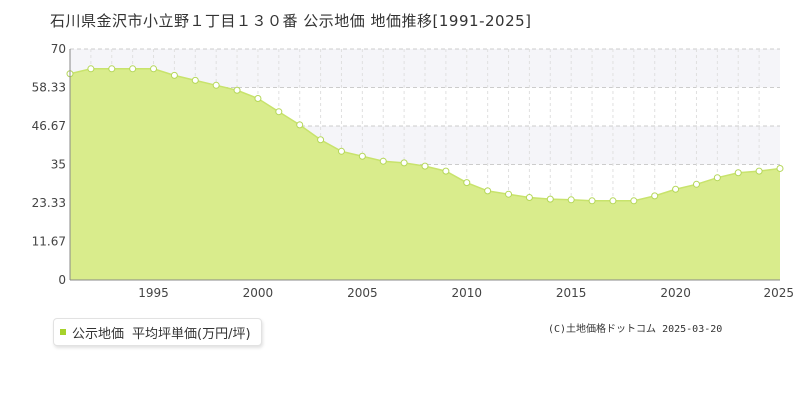 This screenshot has height=400, width=800. I want to click on legend: 公示地価 平均坪単価(万円/坪), so click(157, 332).